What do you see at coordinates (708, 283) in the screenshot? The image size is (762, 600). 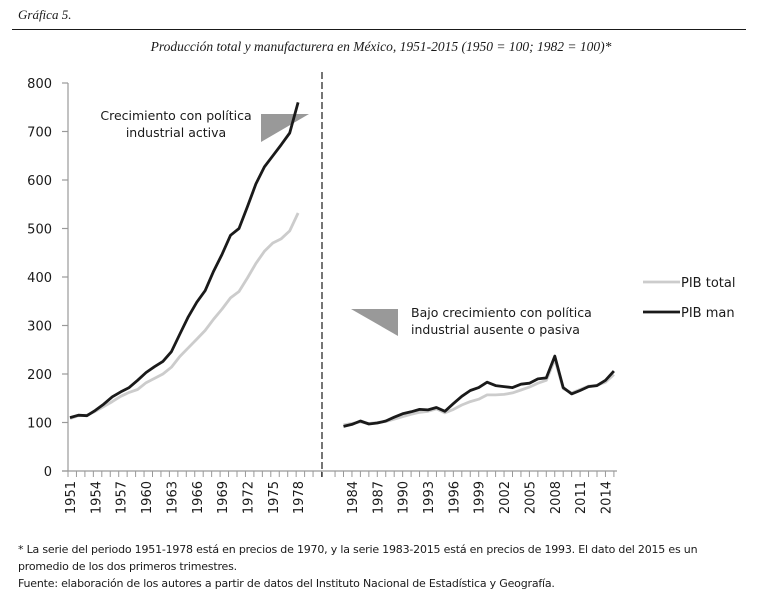 I see `legend-label: PIB total` at bounding box center [708, 283].